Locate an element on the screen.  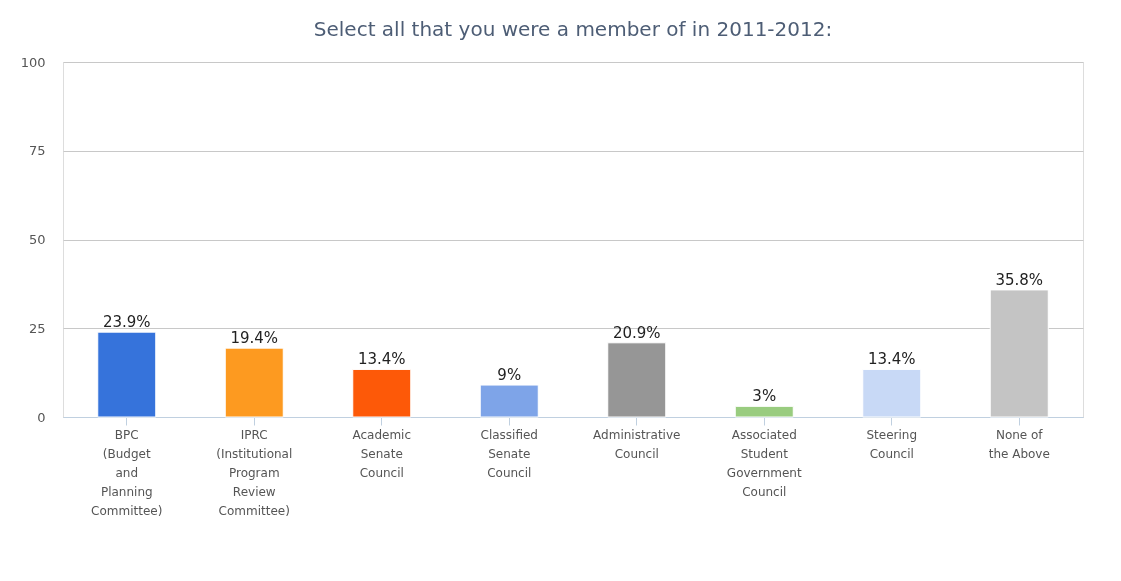
y-tick-label: 75 is located at coordinates (37, 151).